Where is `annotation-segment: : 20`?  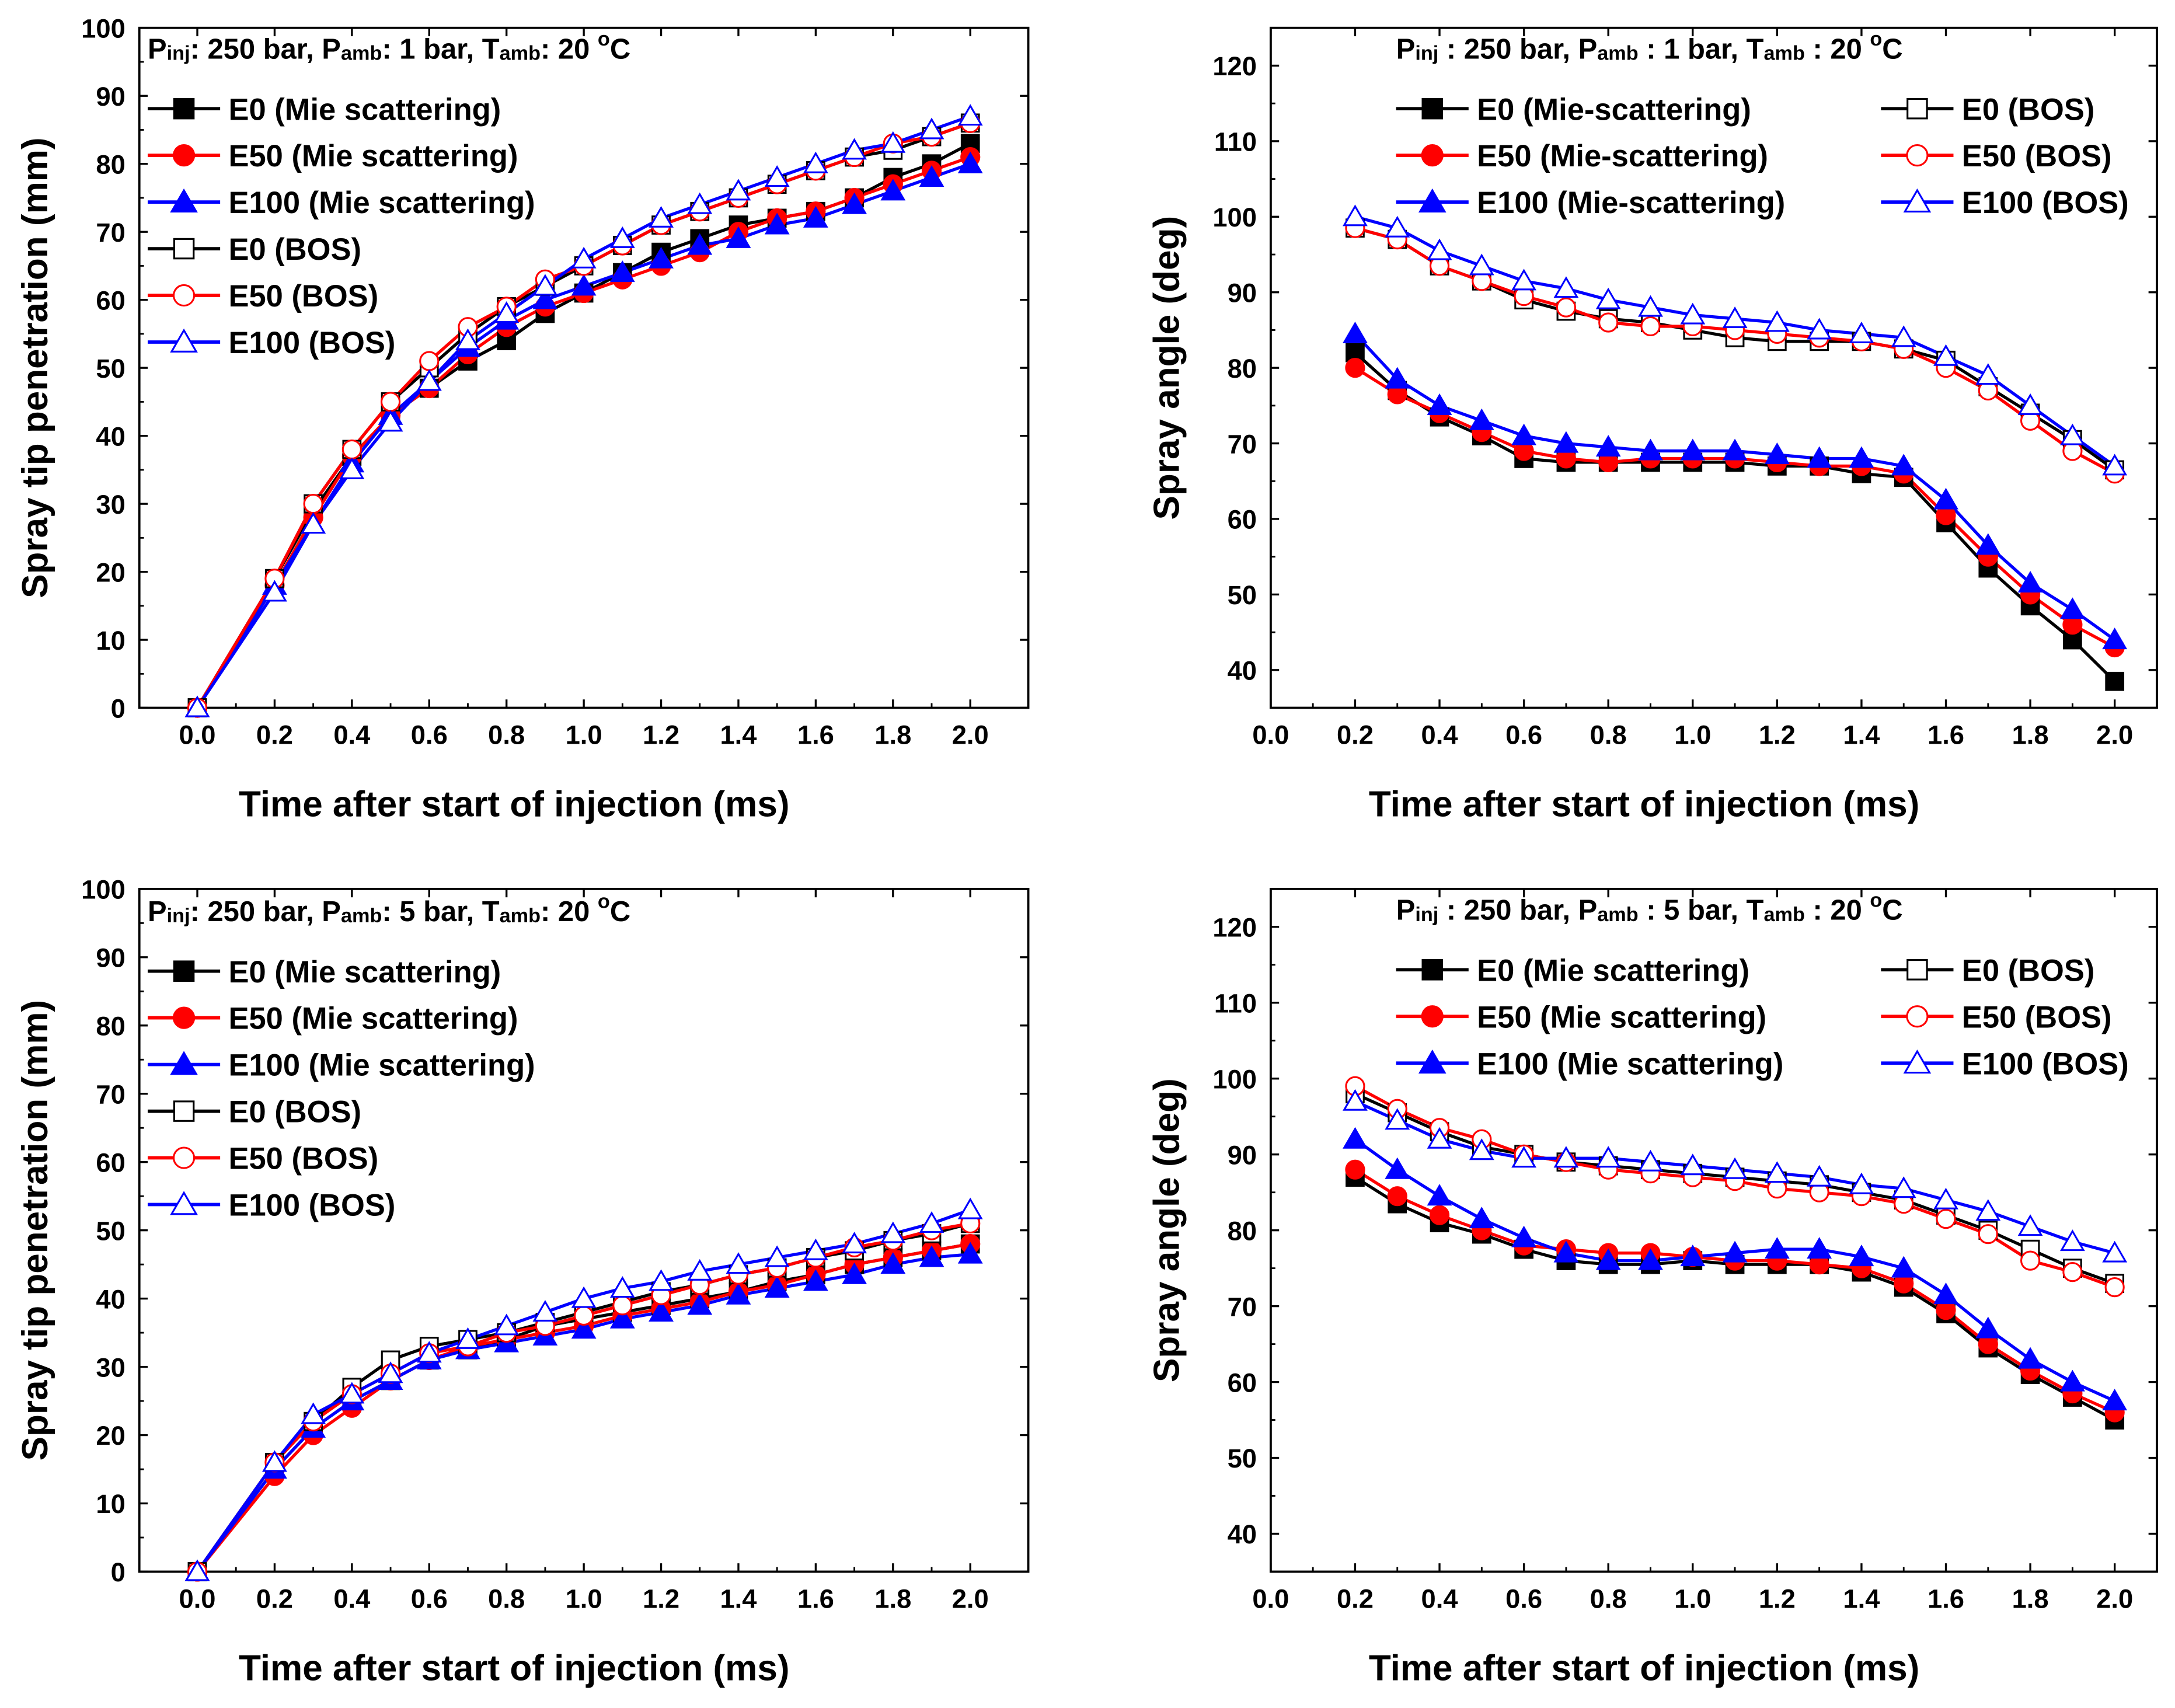
annotation-segment: : 20 is located at coordinates (1837, 49).